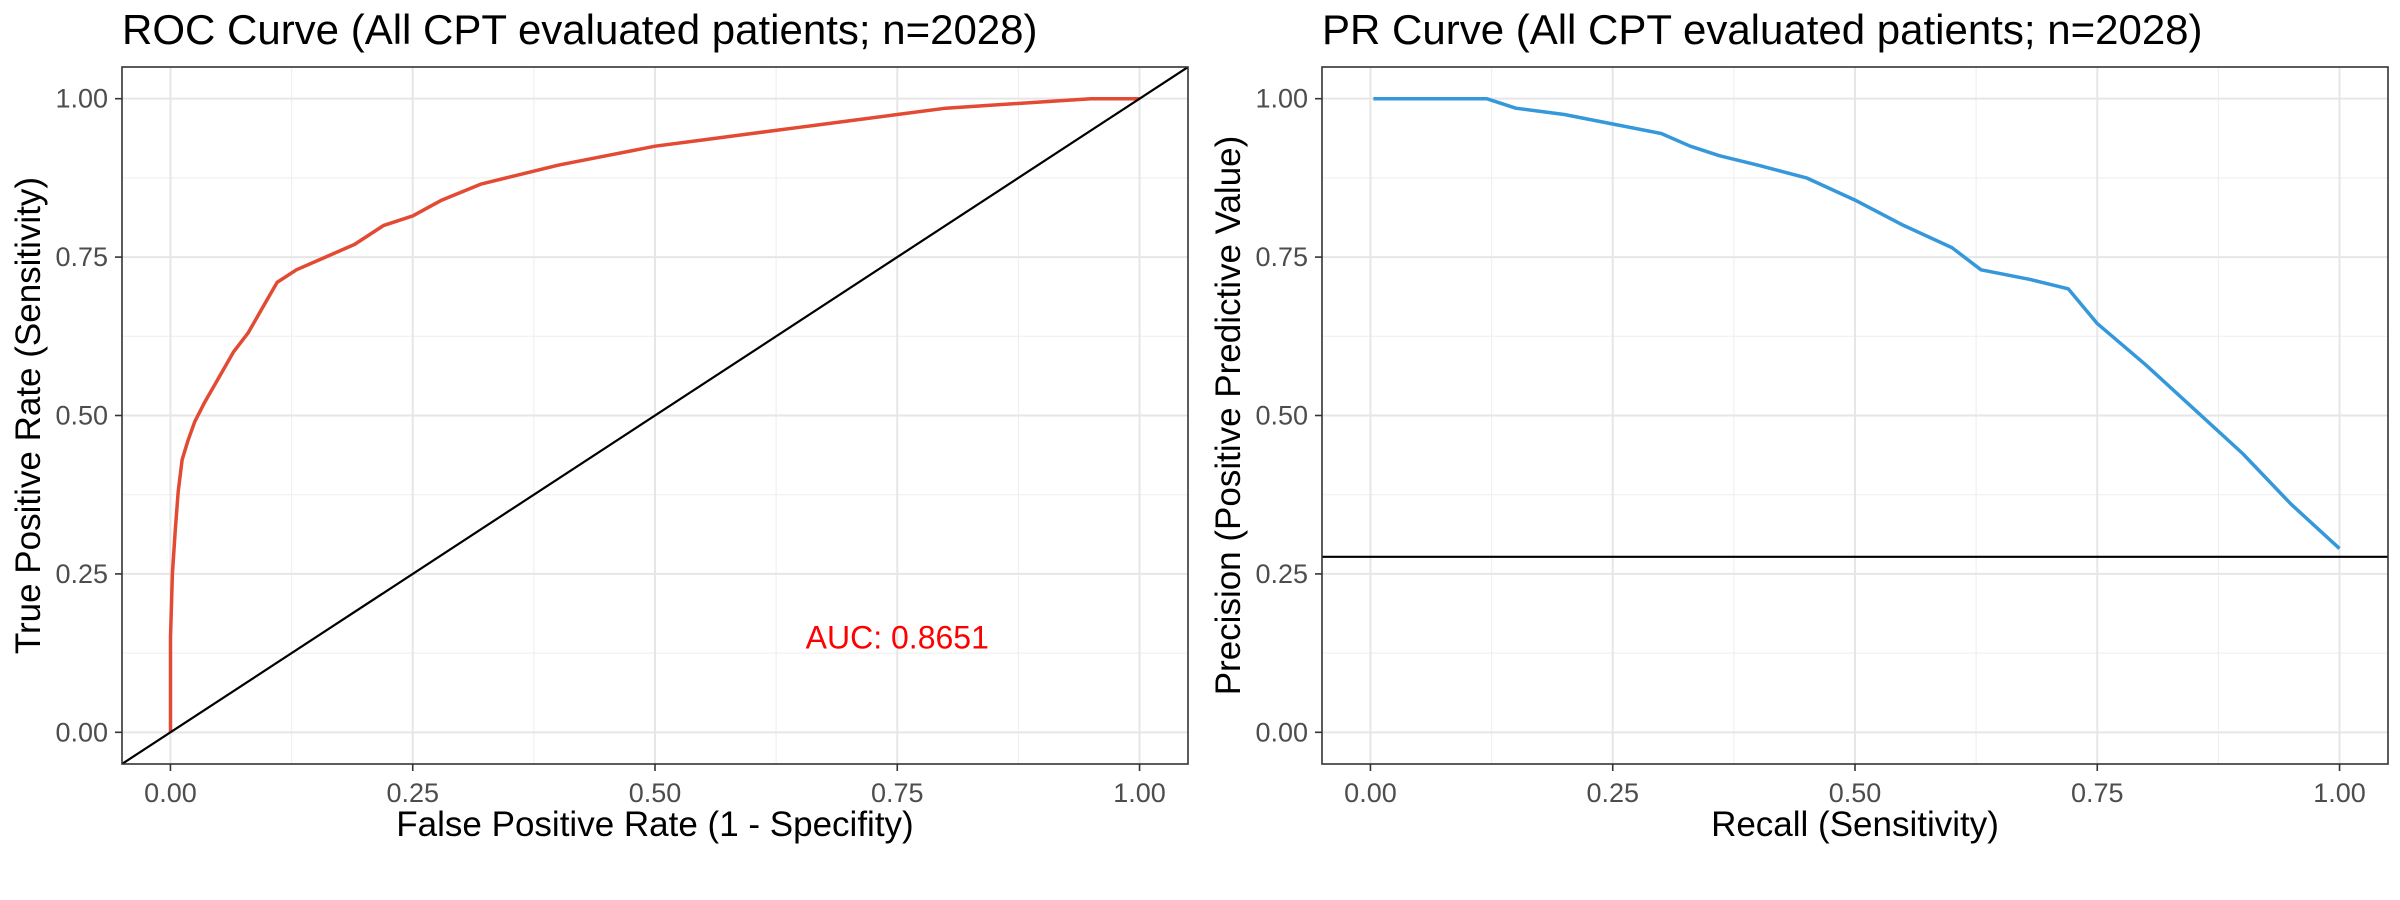  Describe the element at coordinates (654, 824) in the screenshot. I see `x-axis-label: False Positive Rate (1 - Specifity)` at that location.